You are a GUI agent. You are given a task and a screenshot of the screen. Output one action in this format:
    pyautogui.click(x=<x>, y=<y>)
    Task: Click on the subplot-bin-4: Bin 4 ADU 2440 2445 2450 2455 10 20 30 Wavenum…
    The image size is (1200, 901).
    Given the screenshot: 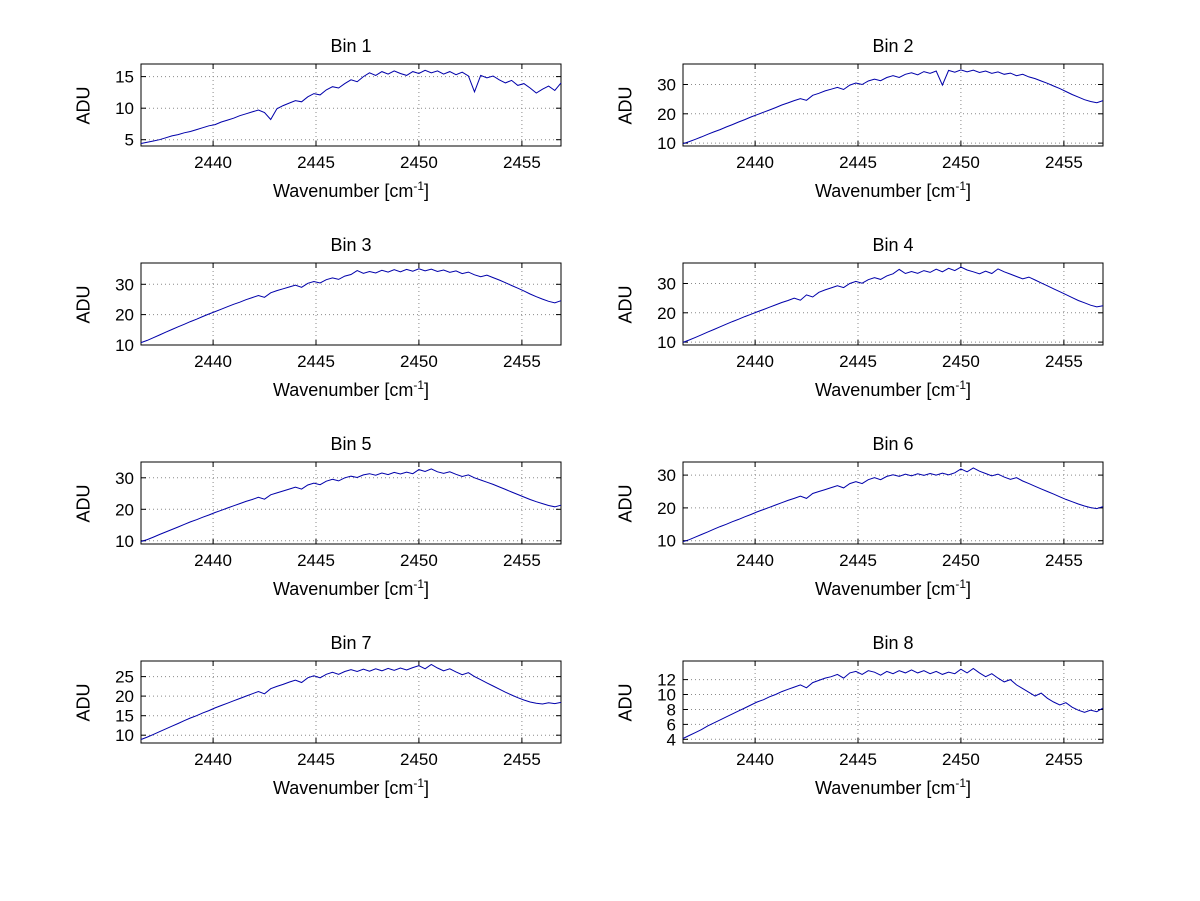 What is the action you would take?
    pyautogui.click(x=861, y=317)
    